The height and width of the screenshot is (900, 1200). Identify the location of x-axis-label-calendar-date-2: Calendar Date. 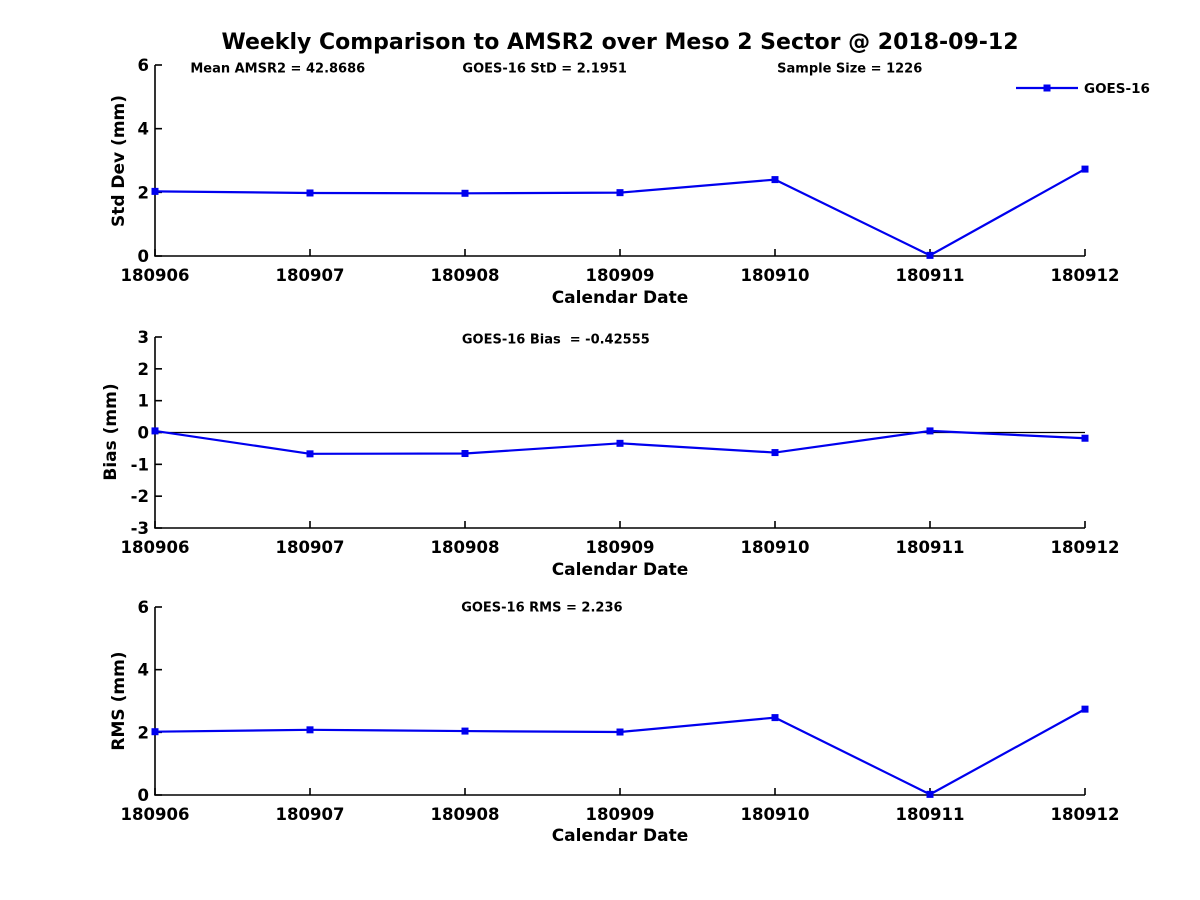
(620, 570).